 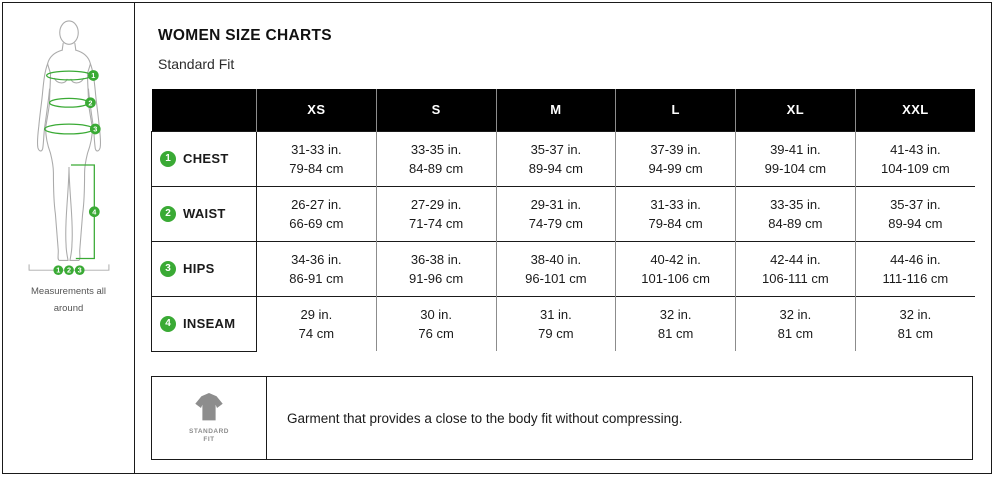 I want to click on fit-icon-label: STANDARD FIT, so click(x=209, y=435).